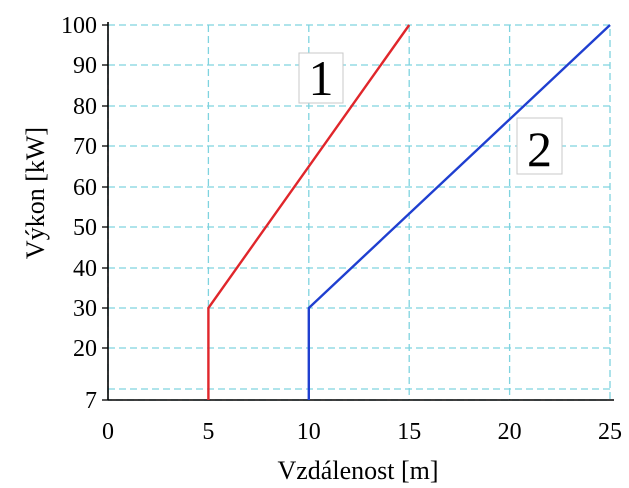  I want to click on series-callout-2: 2, so click(539, 147).